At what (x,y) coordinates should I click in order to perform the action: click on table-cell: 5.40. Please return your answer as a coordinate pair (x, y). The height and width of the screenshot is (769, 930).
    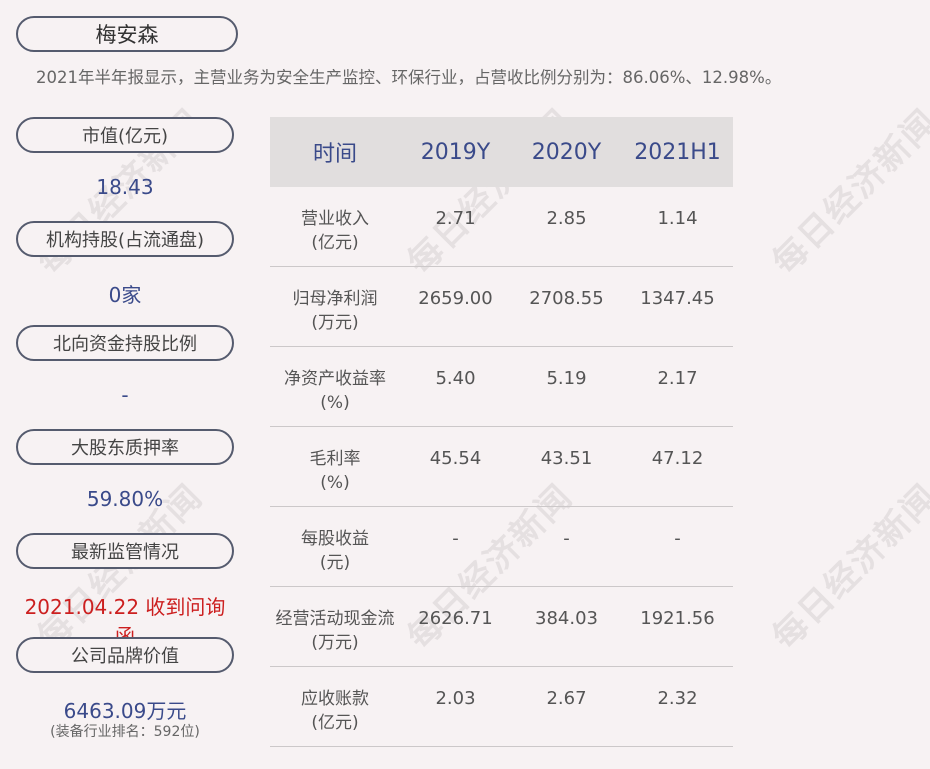
    Looking at the image, I should click on (455, 378).